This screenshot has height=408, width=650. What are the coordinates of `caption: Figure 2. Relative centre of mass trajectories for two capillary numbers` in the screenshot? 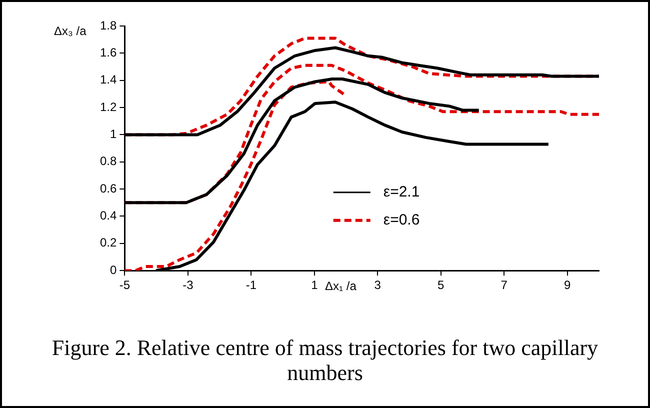 It's located at (325, 360).